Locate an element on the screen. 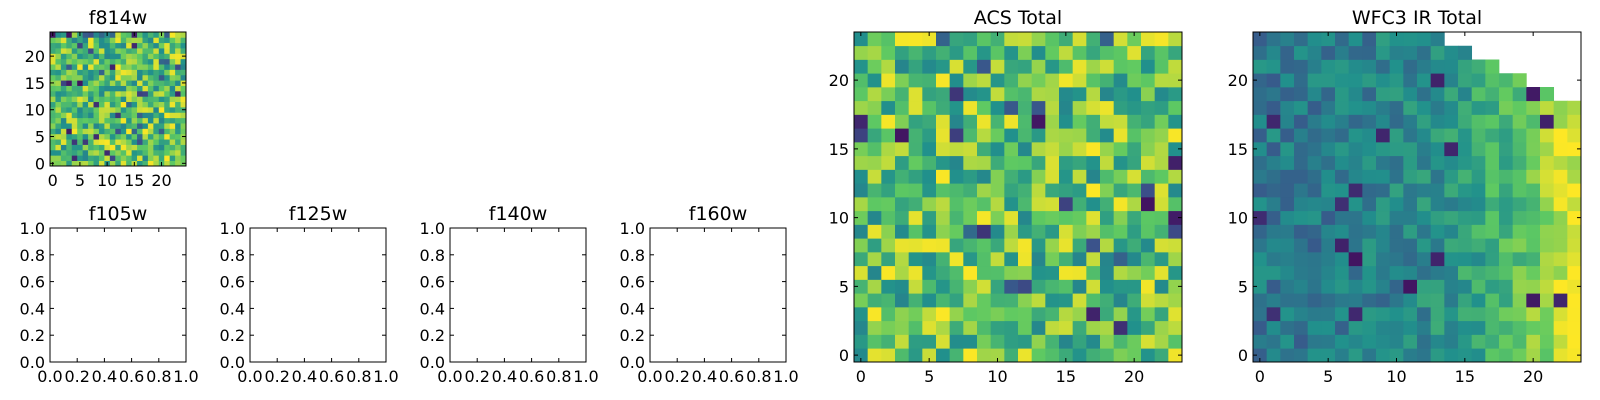 This screenshot has height=400, width=1600. x-tick-label: 0.4 is located at coordinates (304, 376).